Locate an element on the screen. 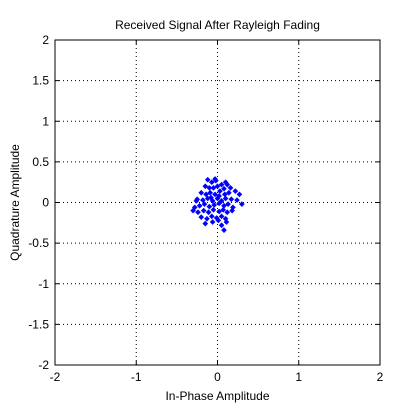 The width and height of the screenshot is (420, 420). data-points is located at coordinates (217, 204).